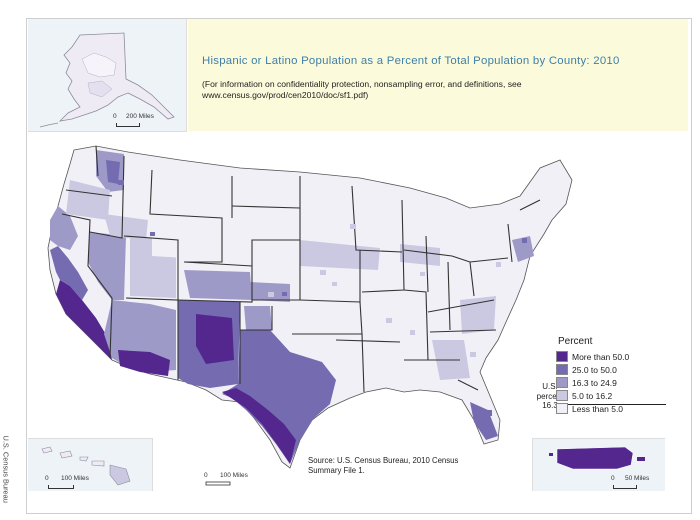 The height and width of the screenshot is (520, 700). What do you see at coordinates (258, 318) in the screenshot?
I see `region-texas-panhandle` at bounding box center [258, 318].